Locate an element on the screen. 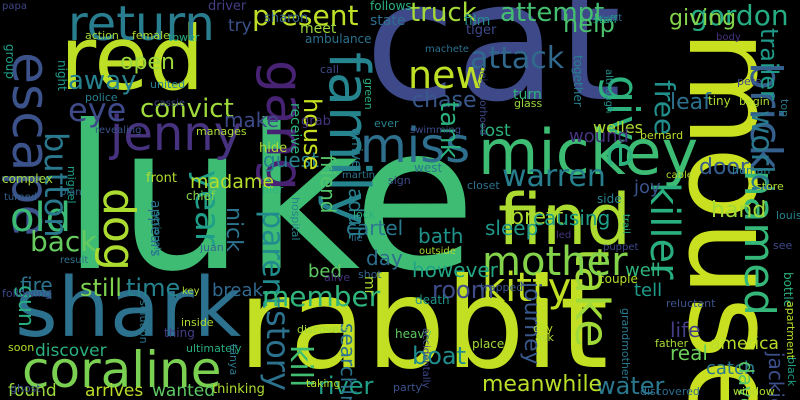  word-outside: outside is located at coordinates (437, 251).